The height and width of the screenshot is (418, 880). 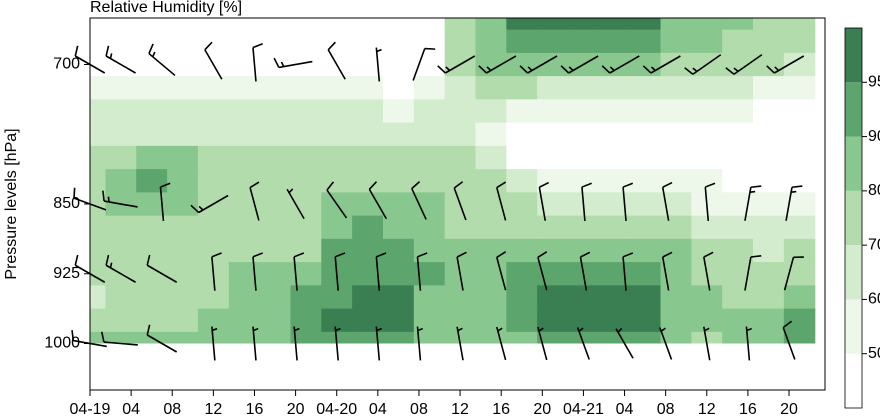 I want to click on colorbar-label: 90, so click(x=874, y=136).